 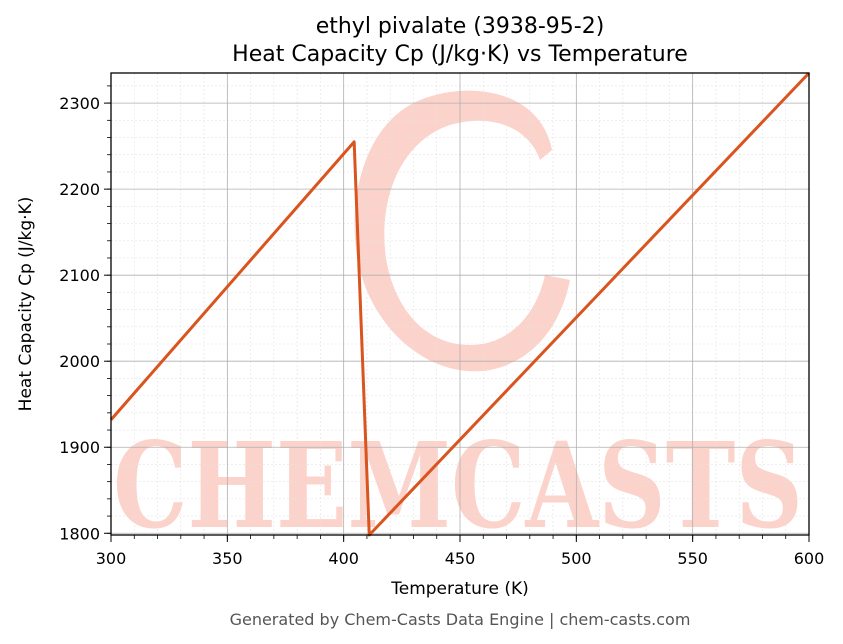 What do you see at coordinates (343, 558) in the screenshot?
I see `x-tick-label: 400` at bounding box center [343, 558].